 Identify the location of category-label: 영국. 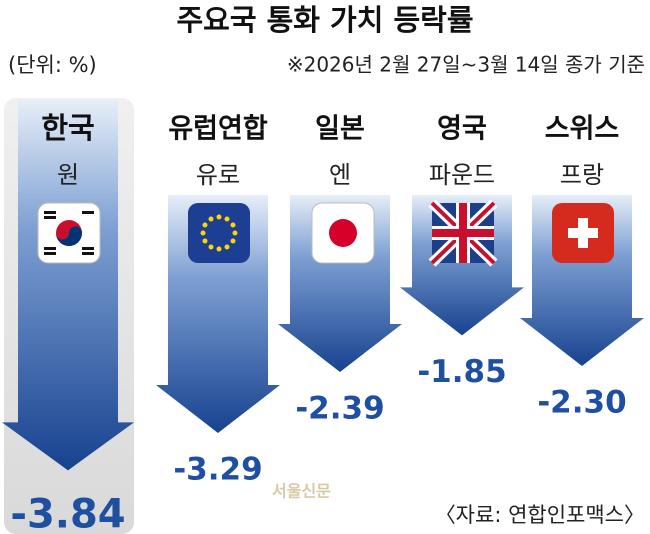
(462, 129).